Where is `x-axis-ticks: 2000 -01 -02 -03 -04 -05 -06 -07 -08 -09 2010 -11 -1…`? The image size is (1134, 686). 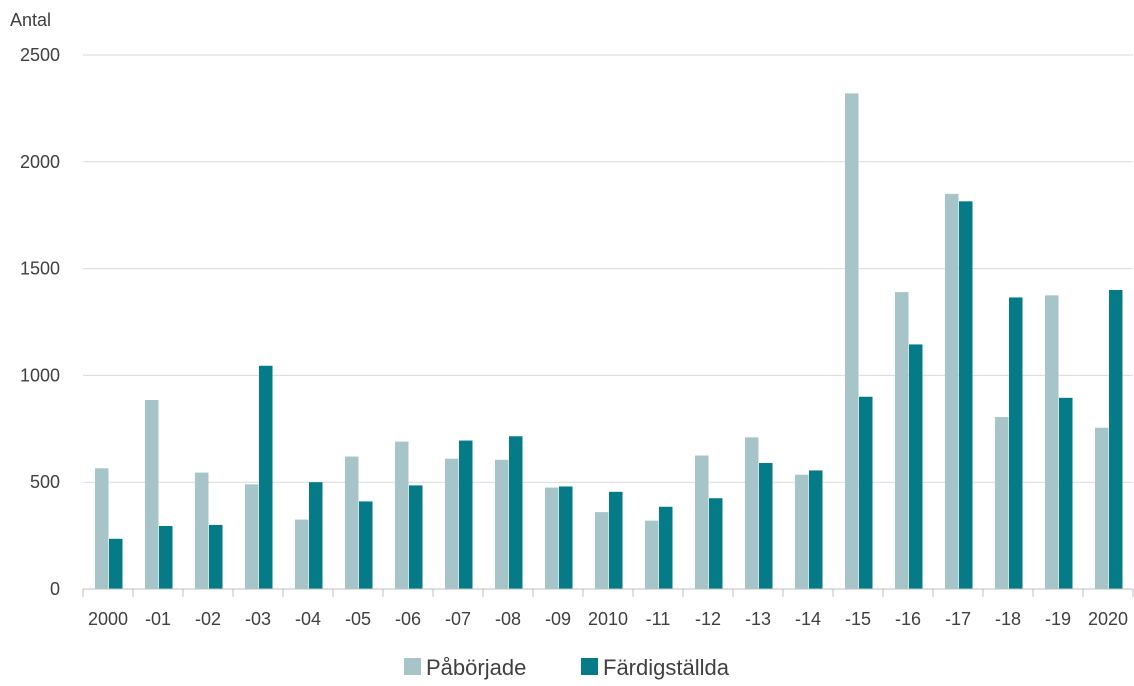 x-axis-ticks: 2000 -01 -02 -03 -04 -05 -06 -07 -08 -09 2010 -11 -1… is located at coordinates (608, 619).